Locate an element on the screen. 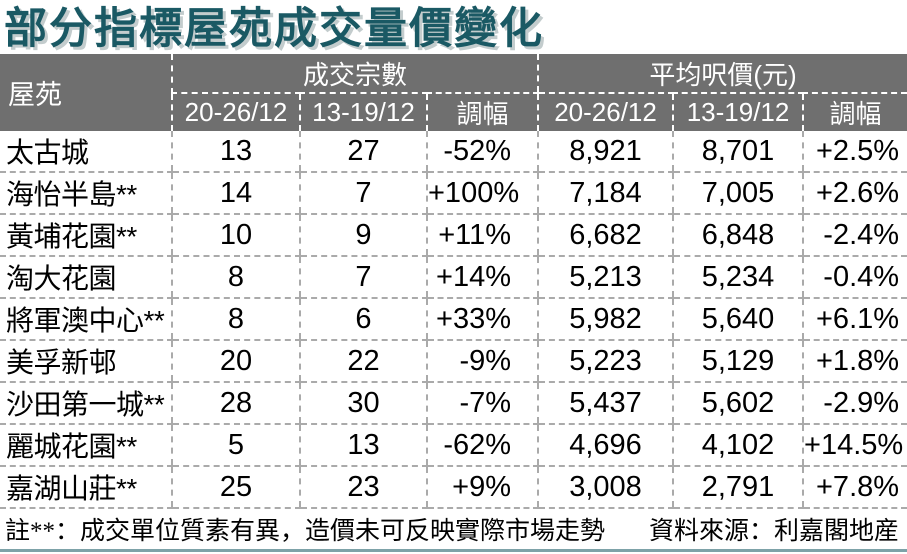  psf-previous-week: 5,602 is located at coordinates (738, 403).